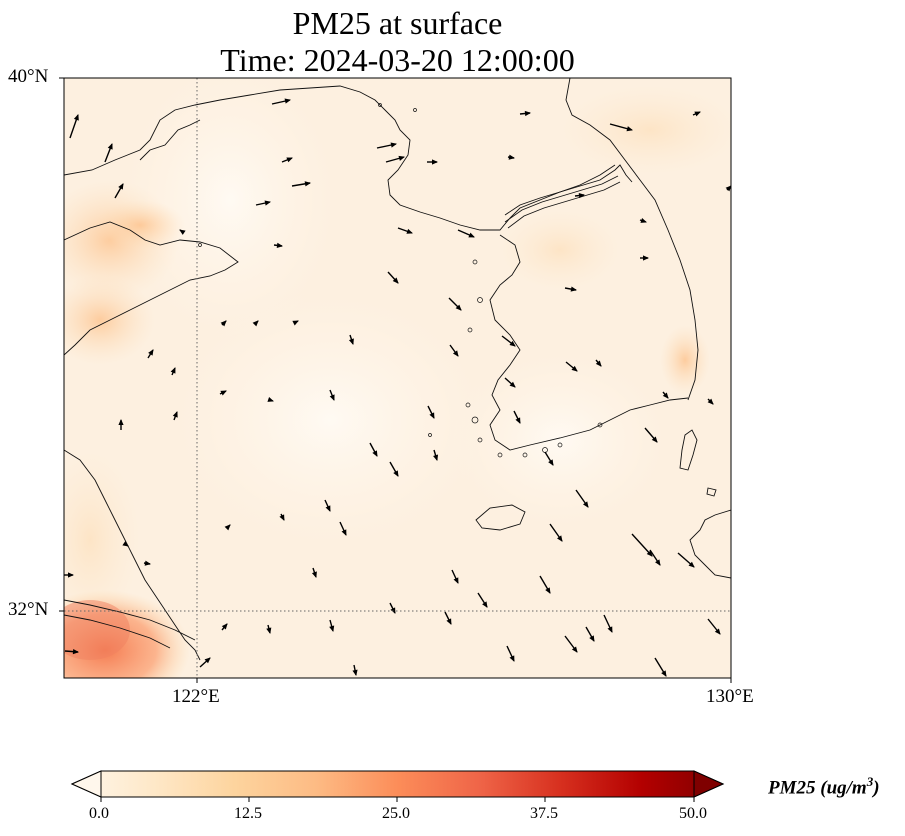  I want to click on lat-tick-32n: 32°N, so click(28, 609).